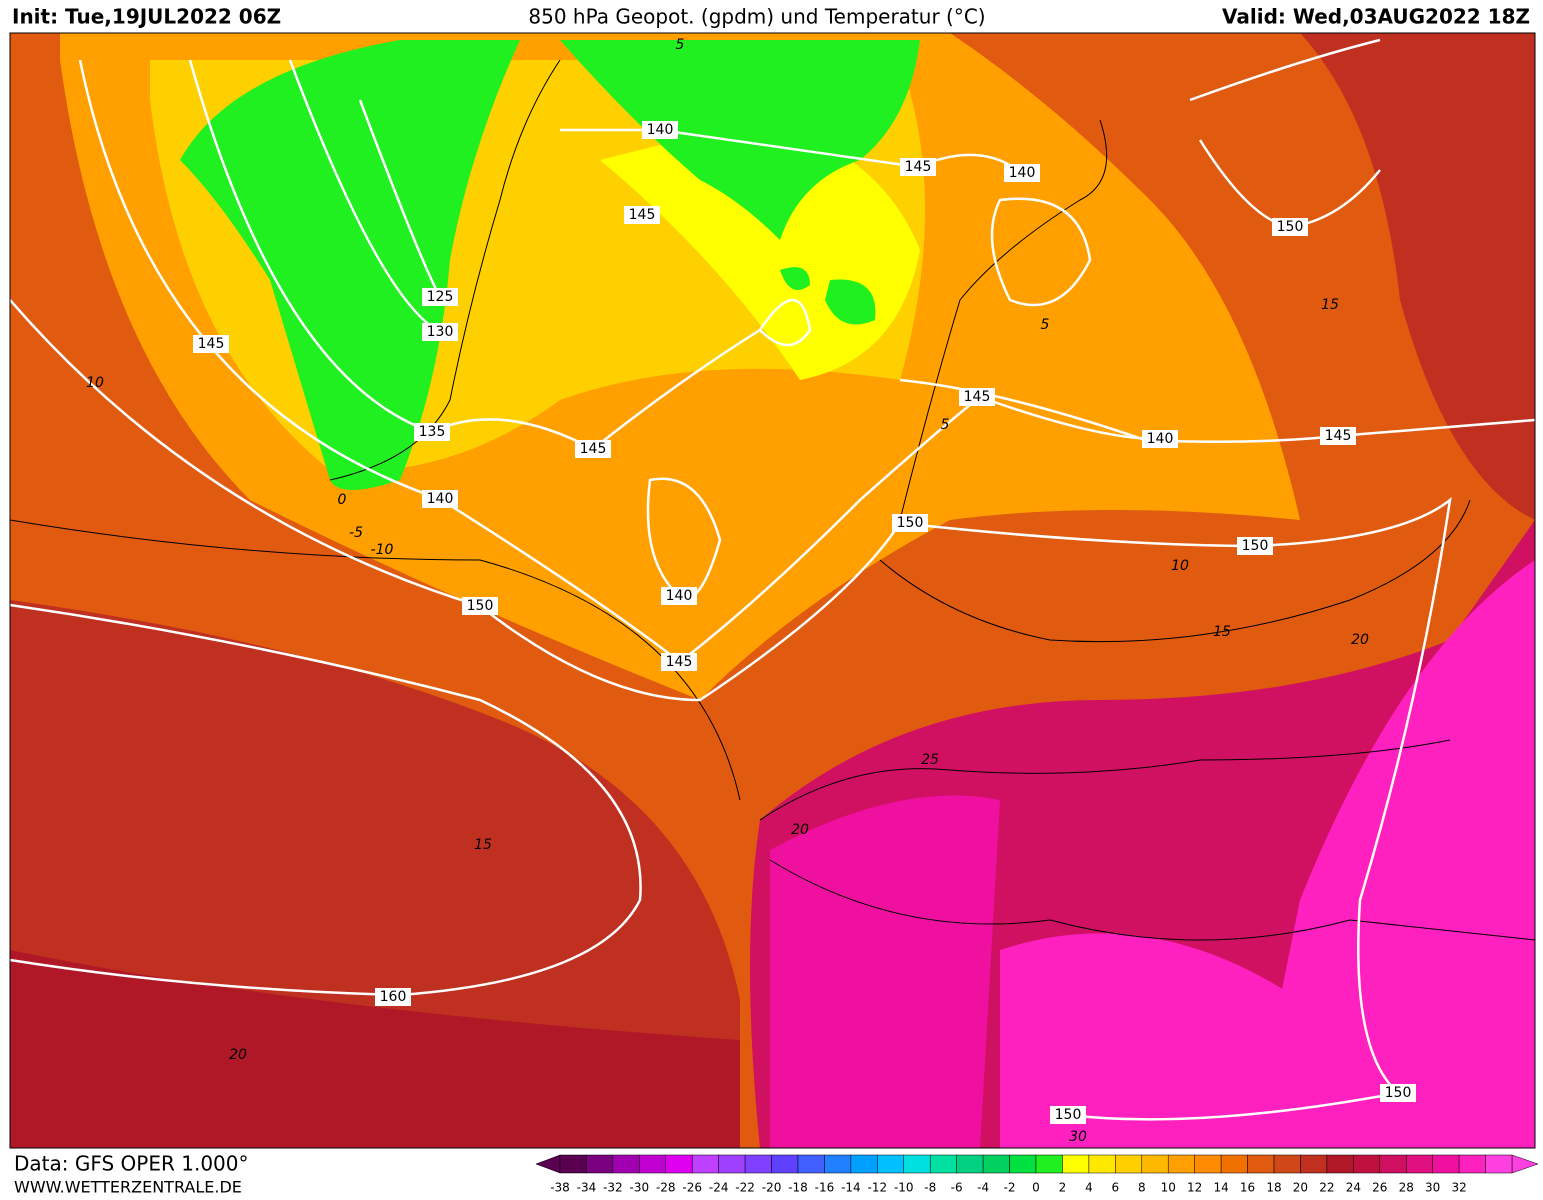 This screenshot has width=1543, height=1200. Describe the element at coordinates (1063, 1188) in the screenshot. I see `colorbar-label: 2` at that location.